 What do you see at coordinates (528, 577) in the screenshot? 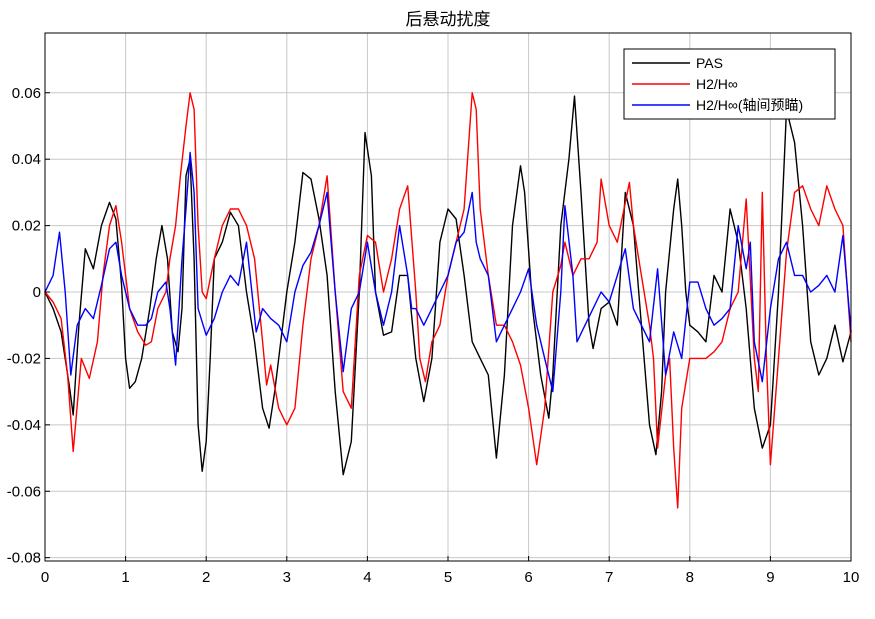
I see `x-tick-label: 6` at bounding box center [528, 577].